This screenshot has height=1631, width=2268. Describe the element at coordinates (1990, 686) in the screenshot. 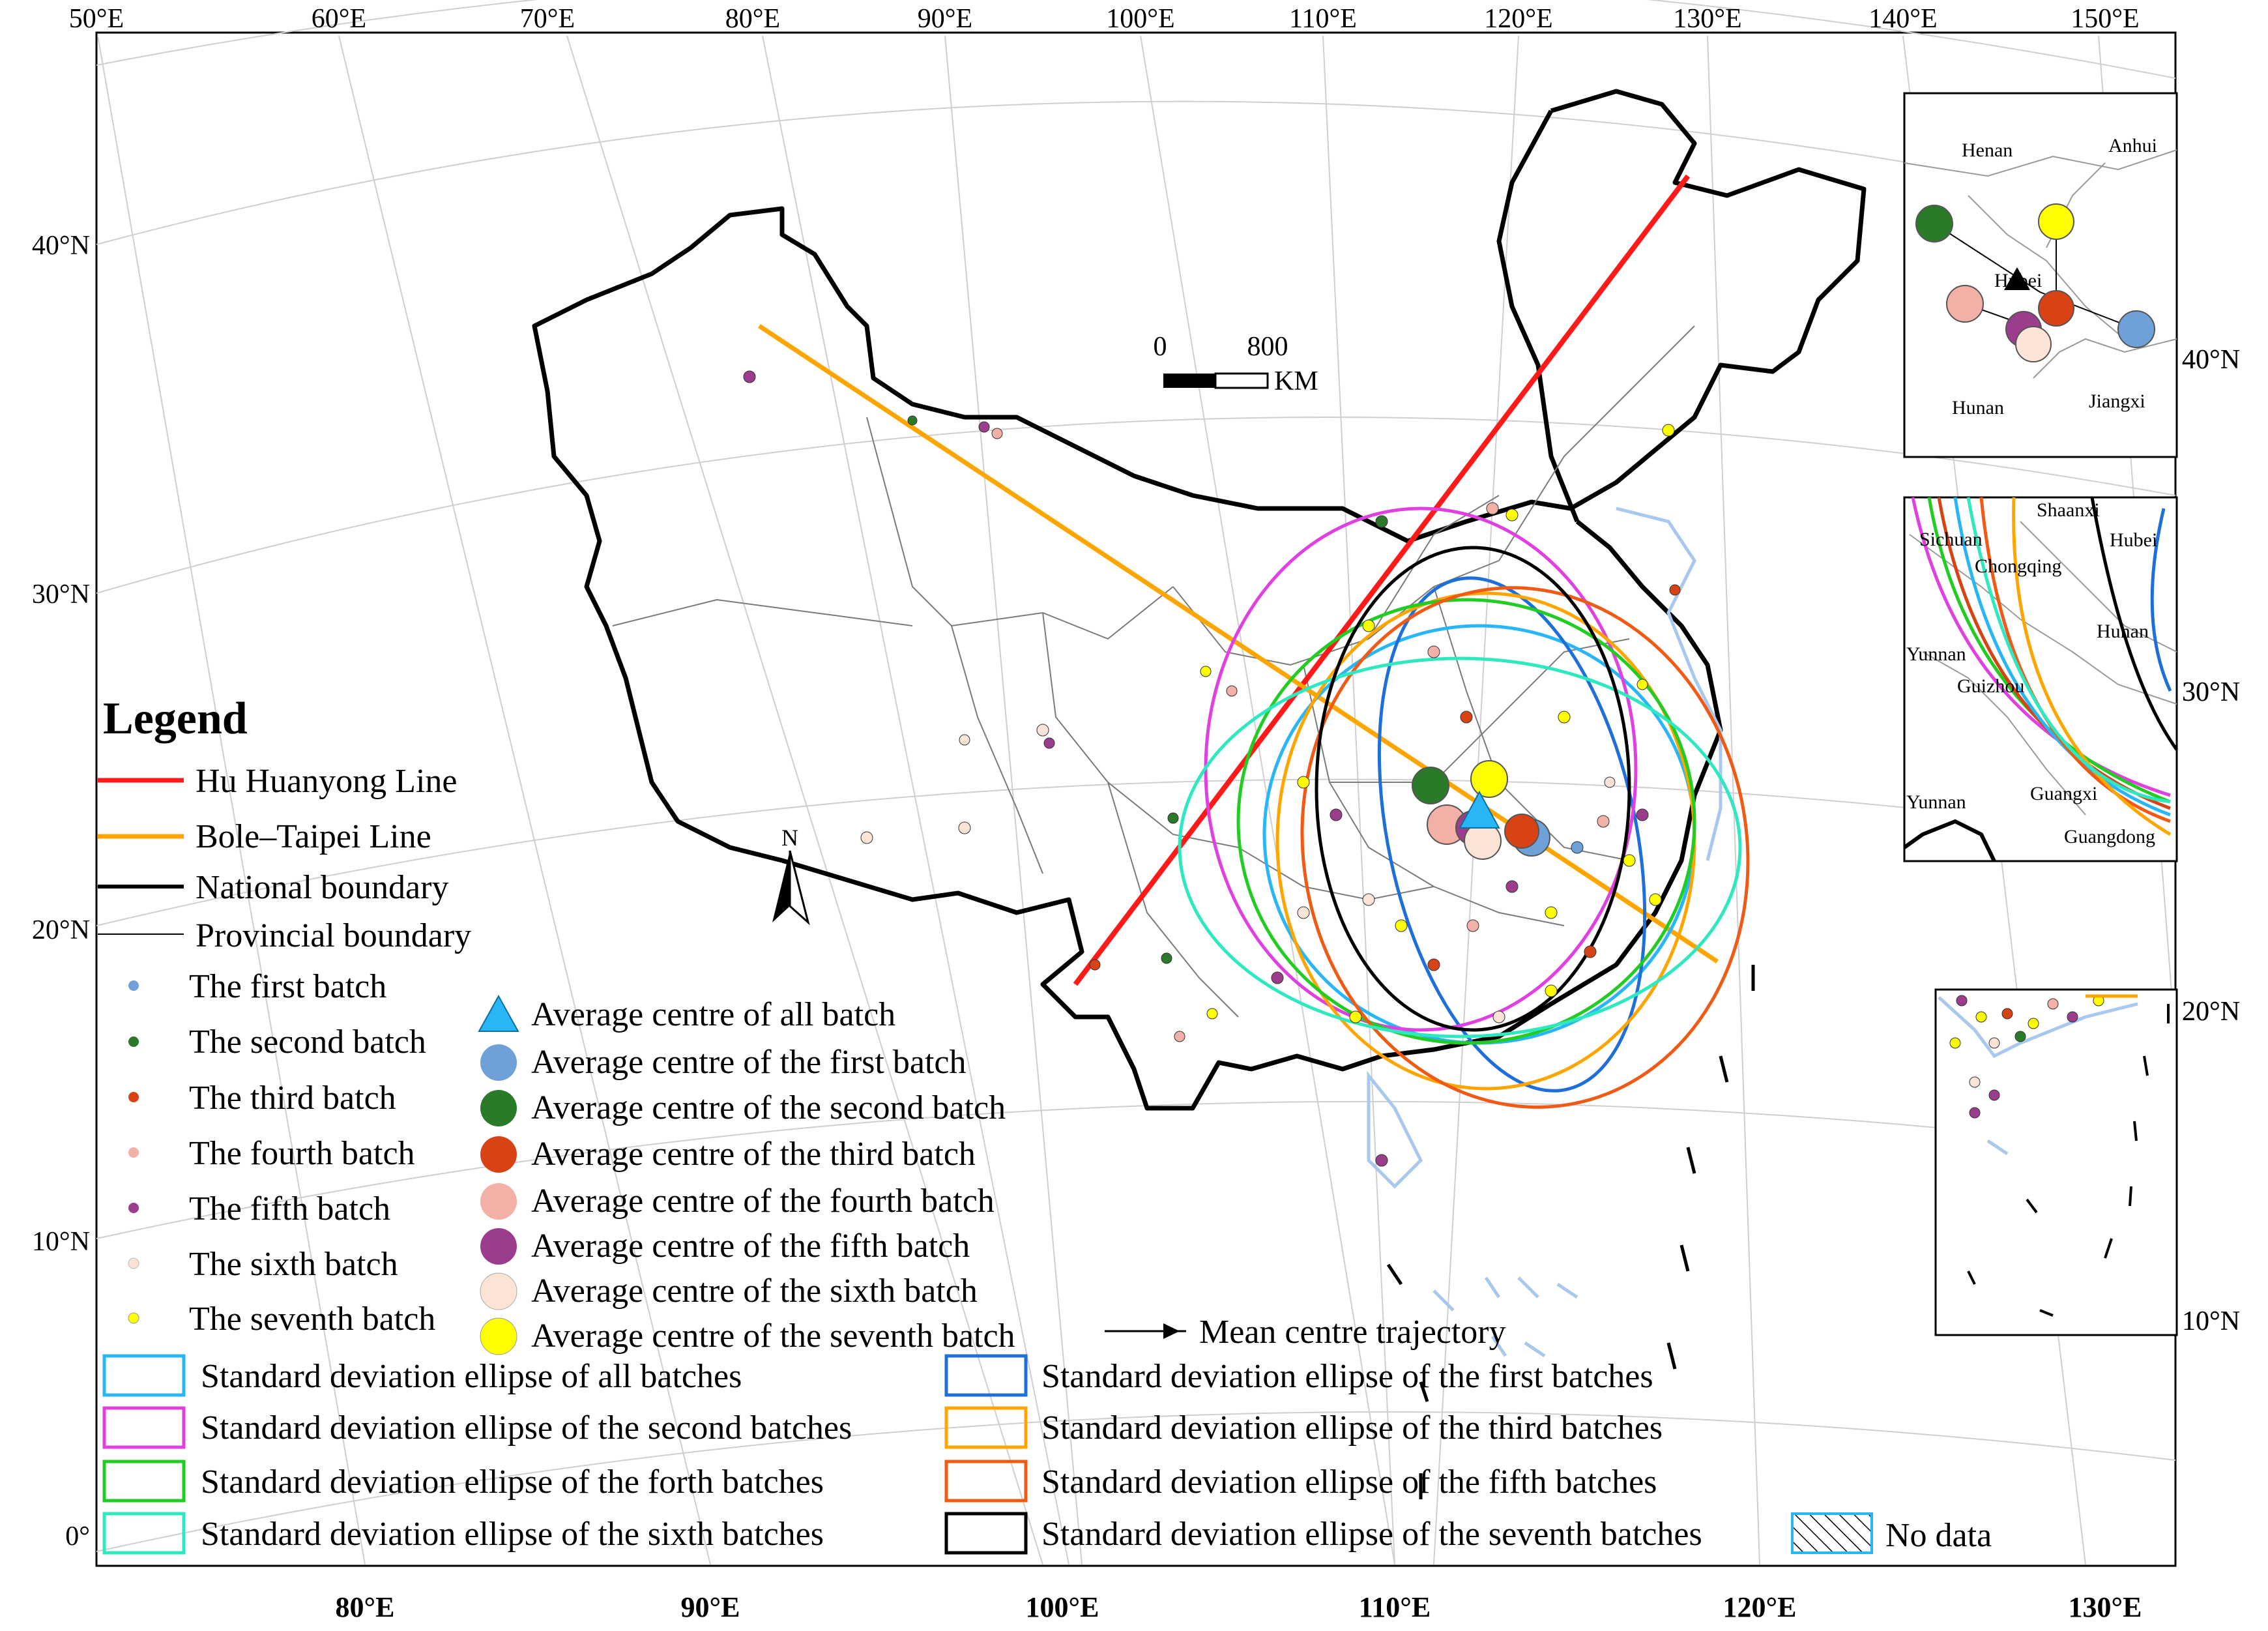

I see `inset-mid-label-guizhou: Guizhou` at that location.